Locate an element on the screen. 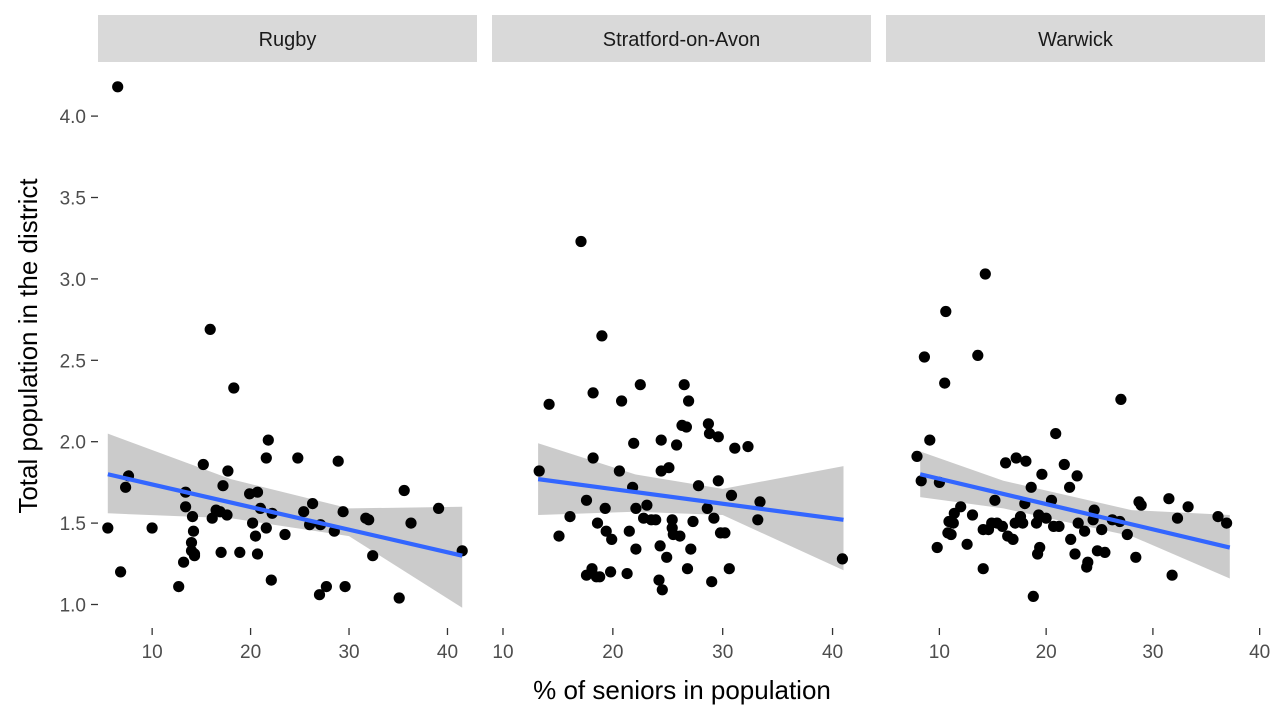 The image size is (1280, 720). y-tick-label: 1.0 is located at coordinates (73, 606).